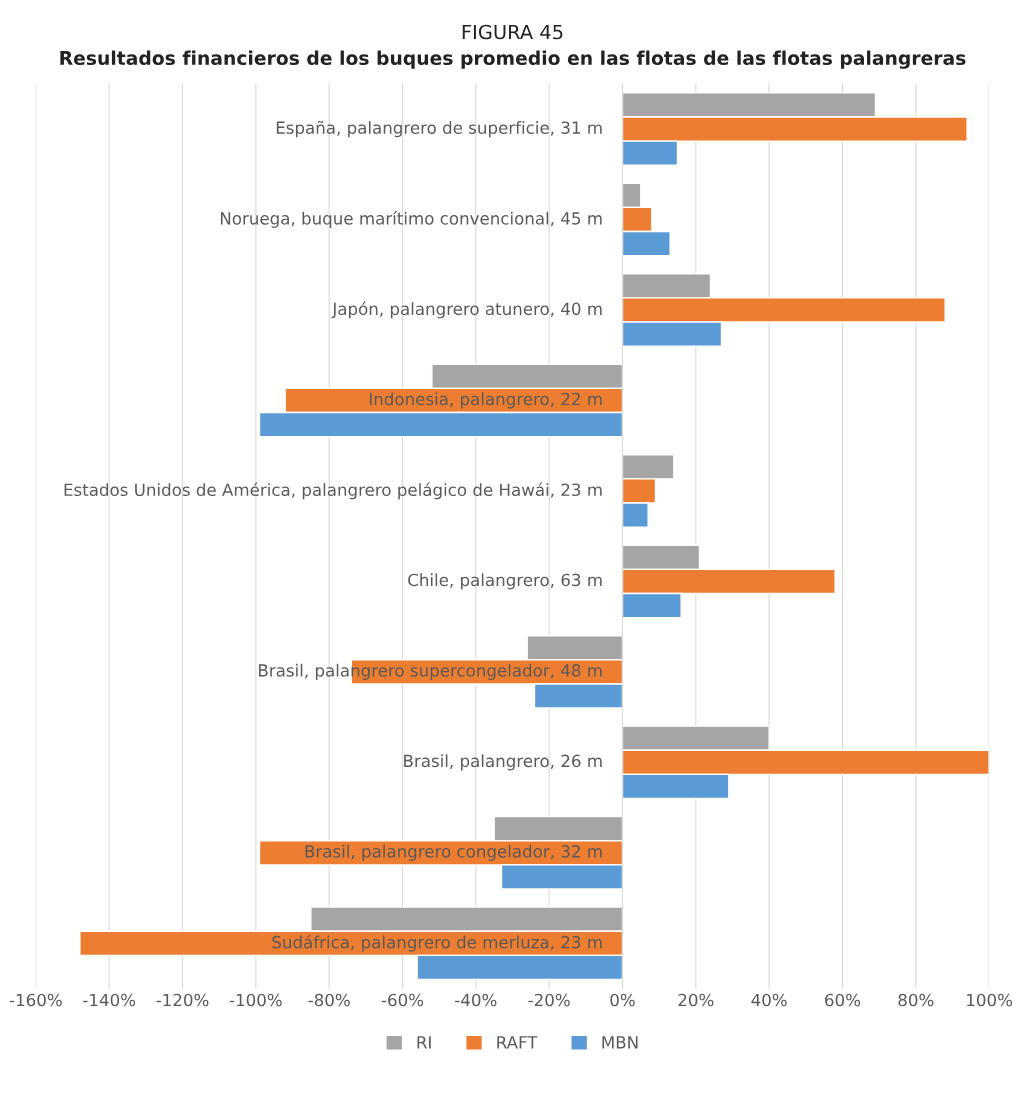  I want to click on chart-title: FIGURA 45, so click(512, 32).